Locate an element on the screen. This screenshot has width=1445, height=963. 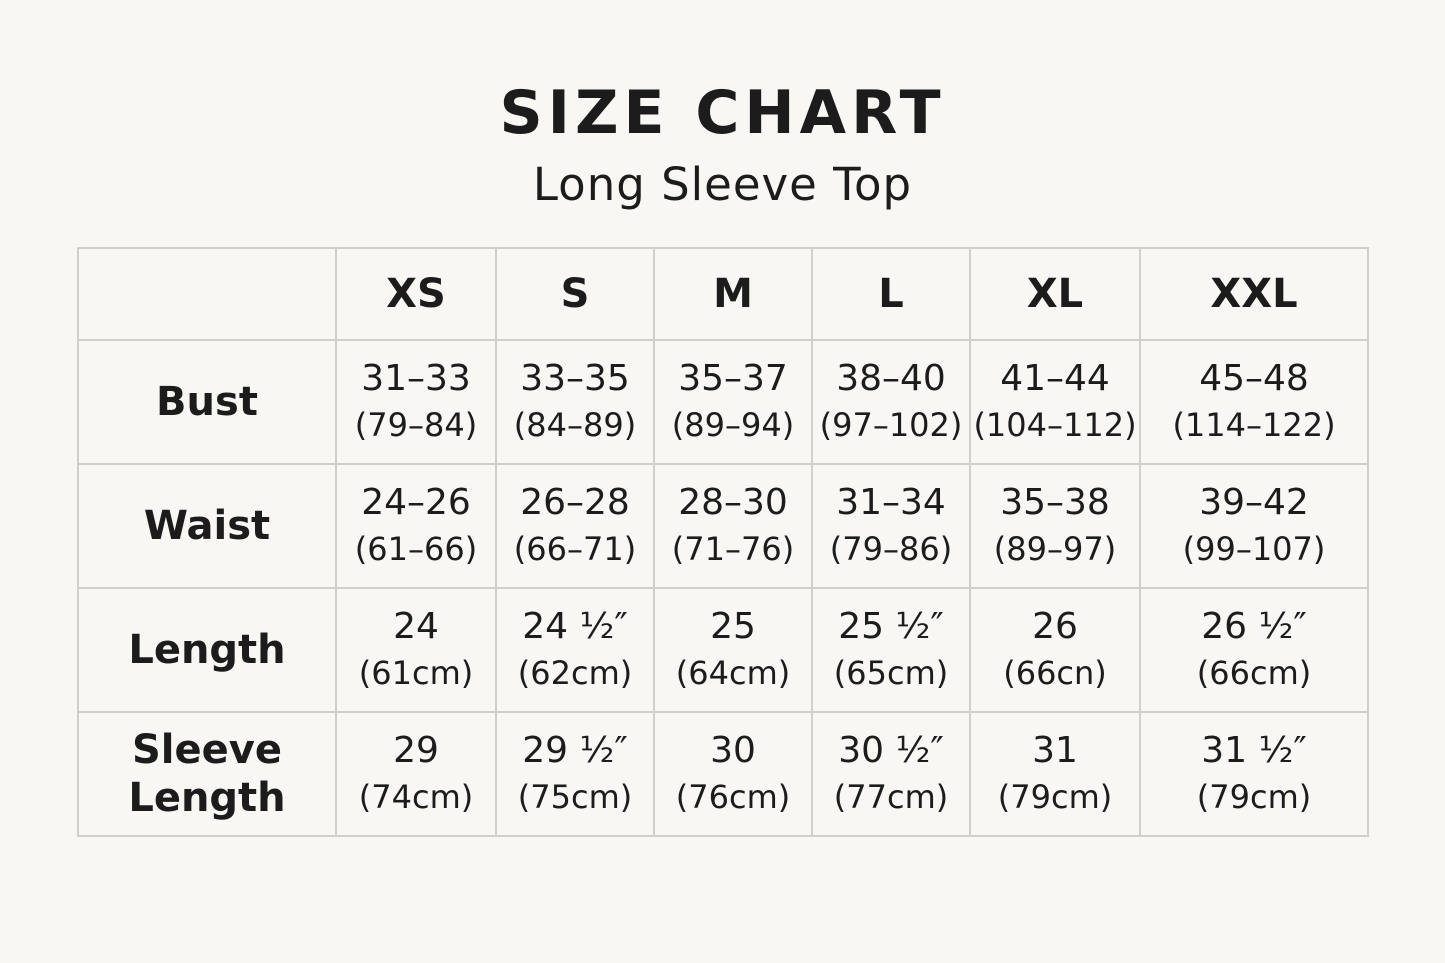
value-cm: (89–97) is located at coordinates (1055, 549).